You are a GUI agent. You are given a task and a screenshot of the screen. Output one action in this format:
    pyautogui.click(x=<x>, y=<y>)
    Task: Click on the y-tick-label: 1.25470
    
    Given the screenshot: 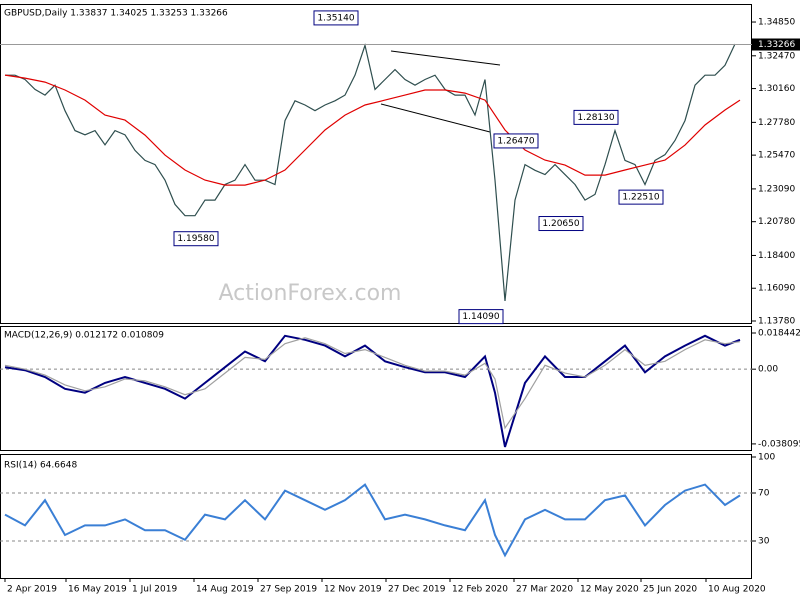 What is the action you would take?
    pyautogui.click(x=776, y=156)
    